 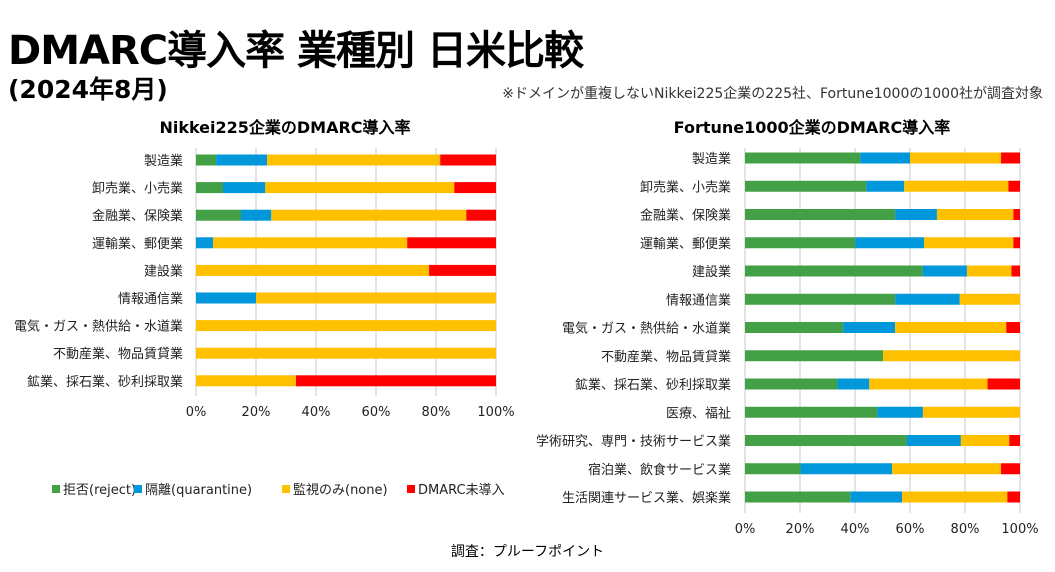 I want to click on category-label: 学術研究、専門・技術サービス業, so click(x=633, y=442).